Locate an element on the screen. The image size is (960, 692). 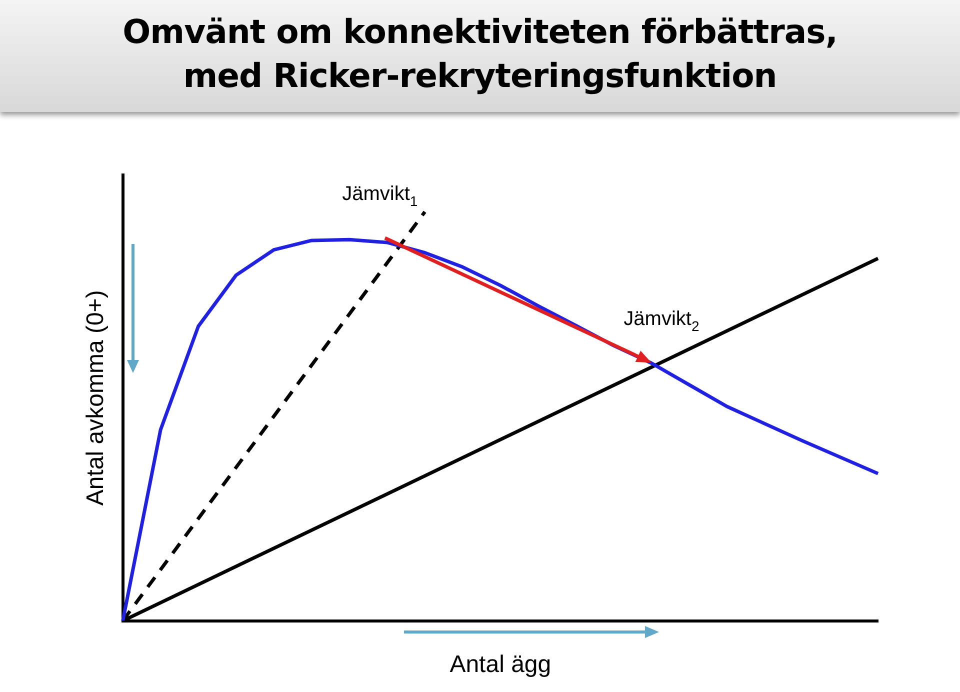
chart-title: Omvänt om konnektiviteten förbättras, med Ricker-rekryteringsfunktion is located at coordinates (480, 54).